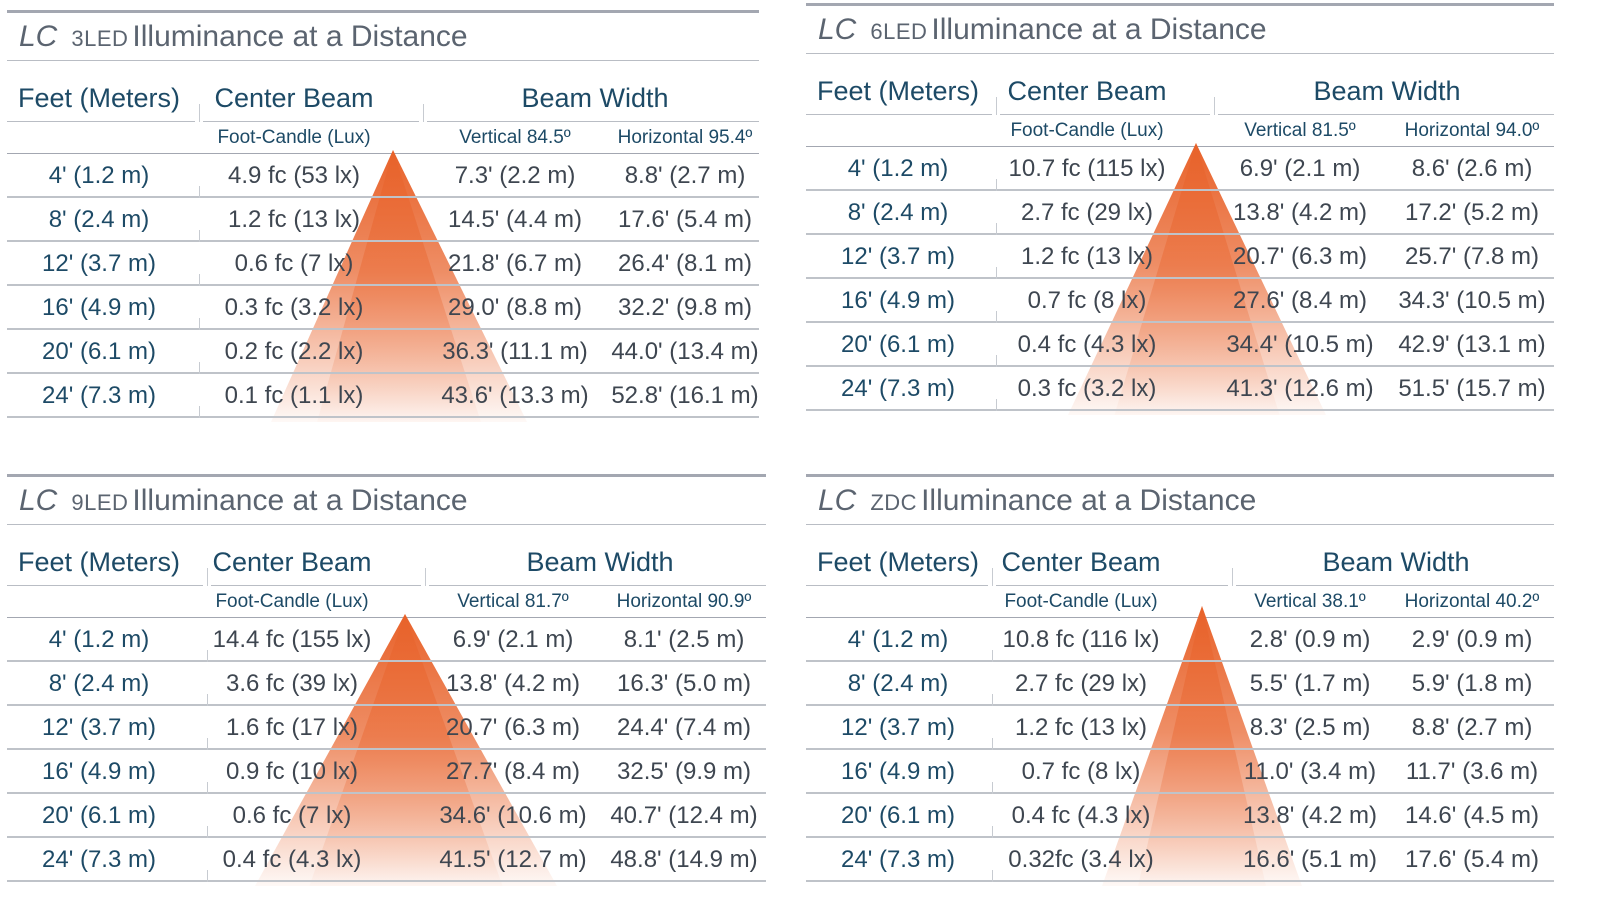 This screenshot has width=1605, height=908. What do you see at coordinates (898, 771) in the screenshot?
I see `cell-distance: 16' (4.9 m)` at bounding box center [898, 771].